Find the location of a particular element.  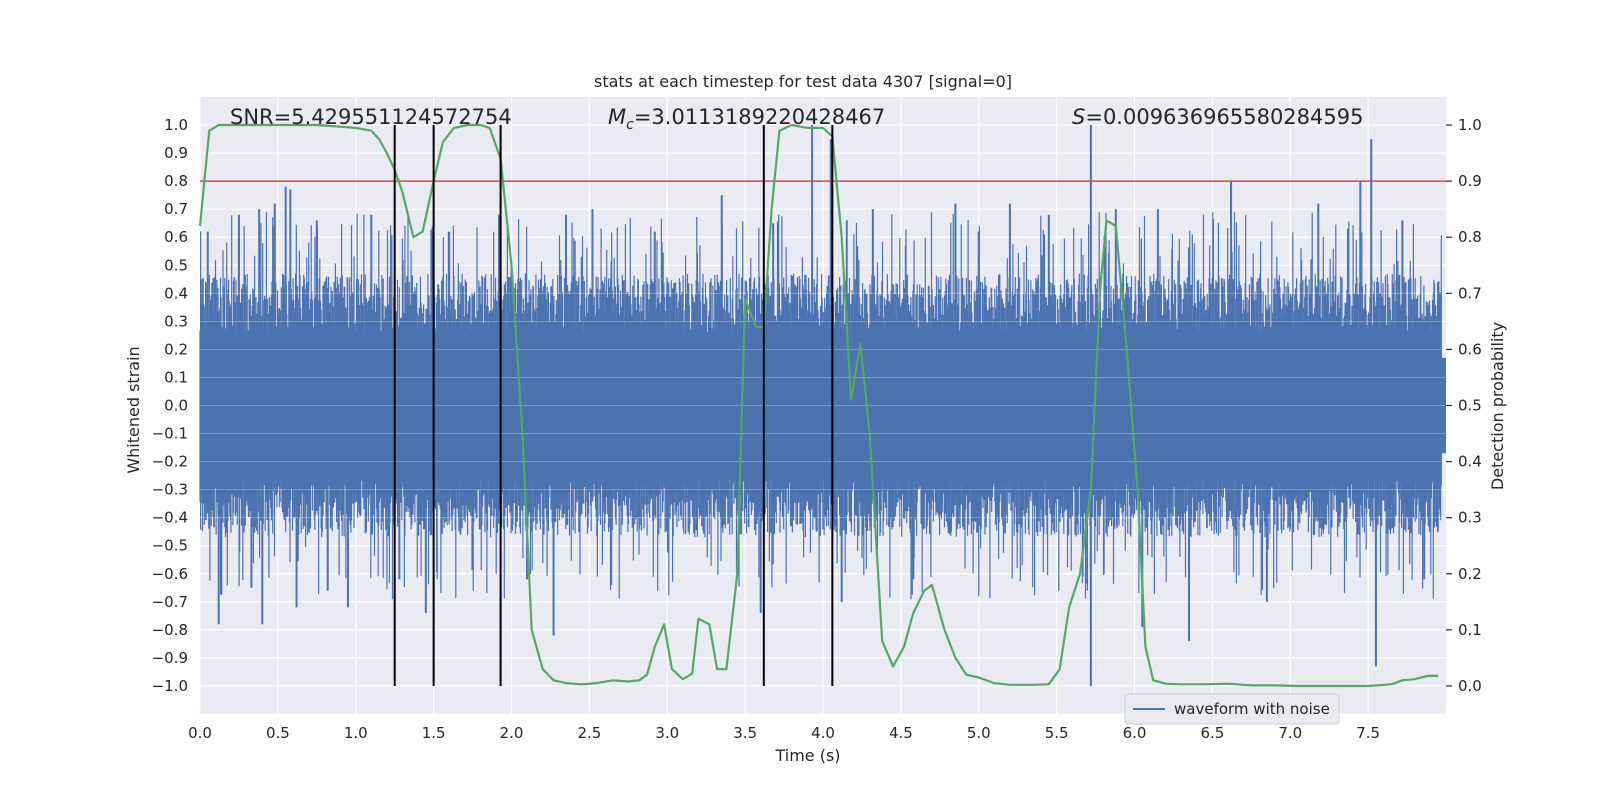

y-tick-label: 0.7 is located at coordinates (176, 209).